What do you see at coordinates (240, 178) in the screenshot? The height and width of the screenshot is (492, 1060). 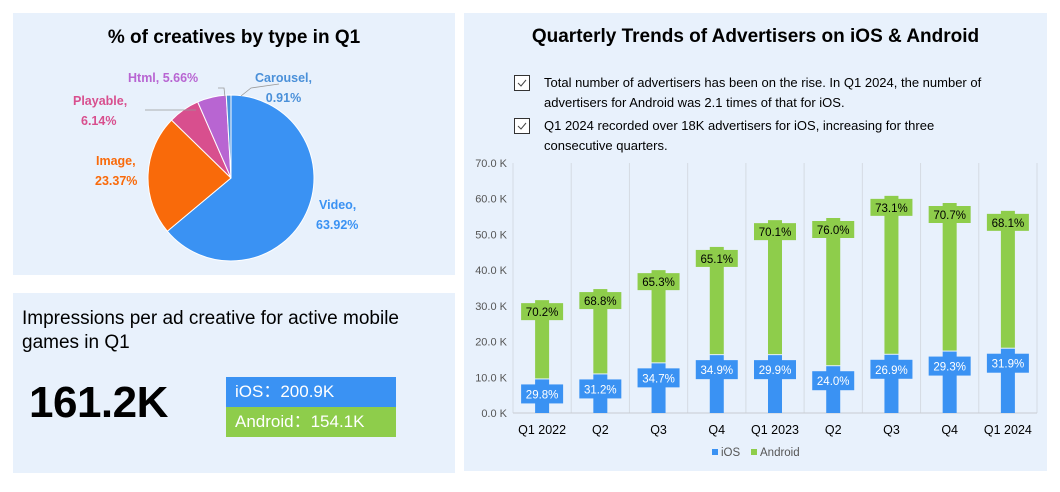 I see `pie-slice-video` at bounding box center [240, 178].